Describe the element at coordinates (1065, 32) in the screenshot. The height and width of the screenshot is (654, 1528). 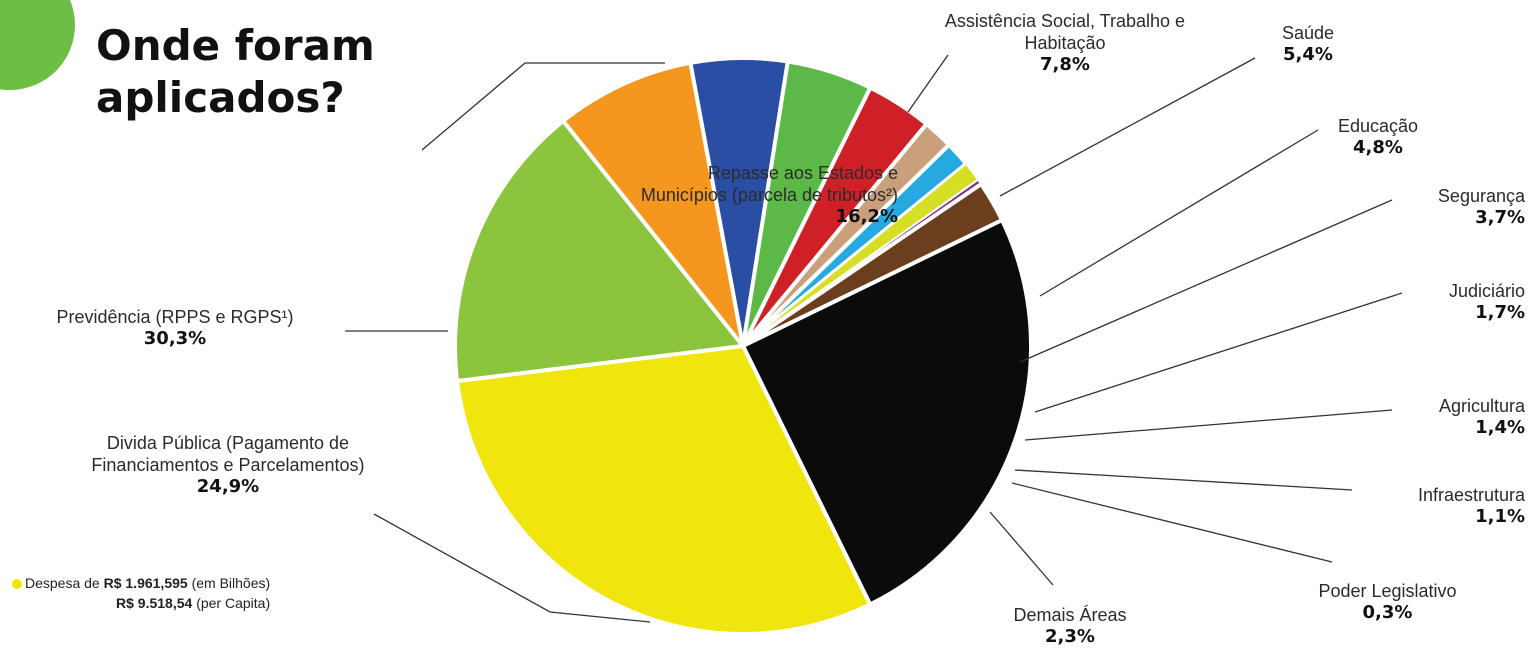
I see `slice-label-name: Assistência Social, Trabalho e Habitação` at that location.